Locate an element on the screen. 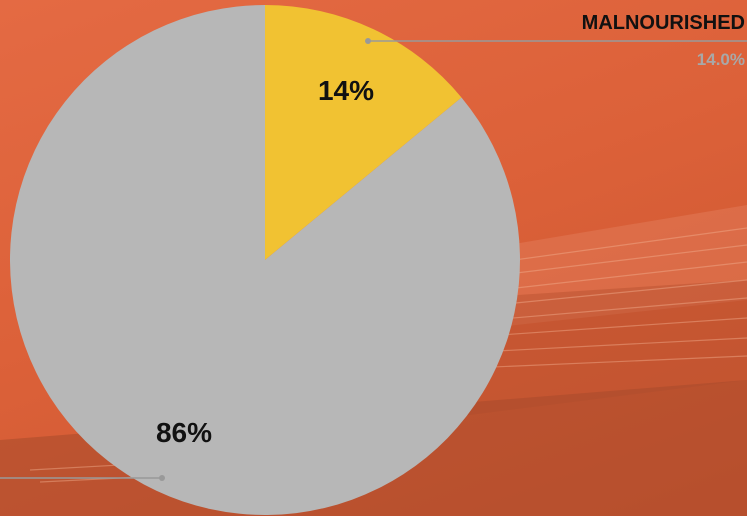  legend-label-malnourished: MALNOURISHED is located at coordinates (663, 23).